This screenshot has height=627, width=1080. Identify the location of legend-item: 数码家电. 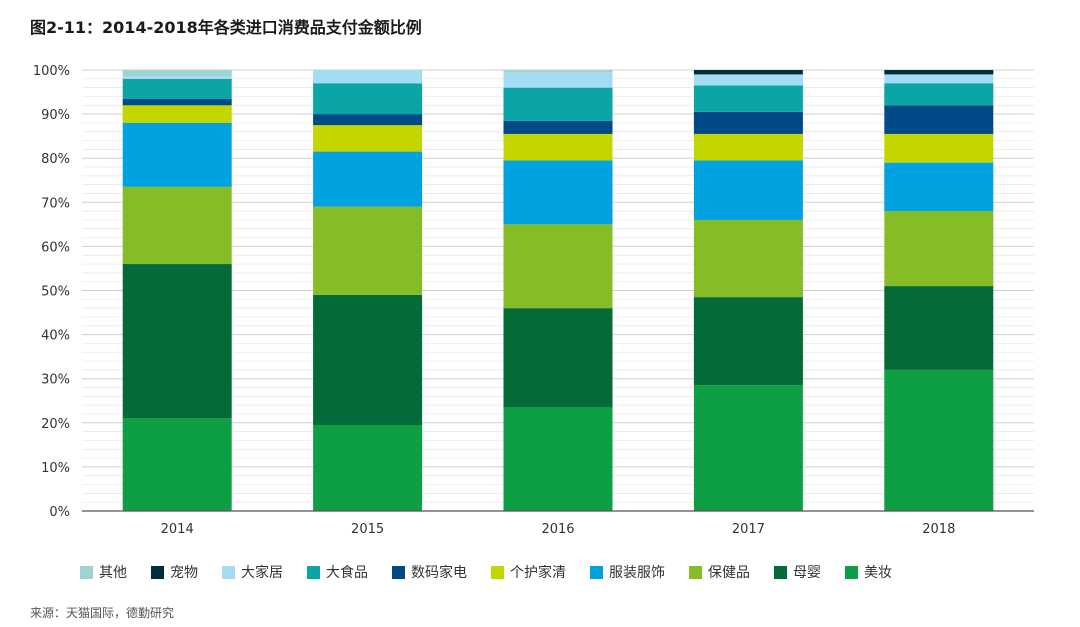
(429, 572).